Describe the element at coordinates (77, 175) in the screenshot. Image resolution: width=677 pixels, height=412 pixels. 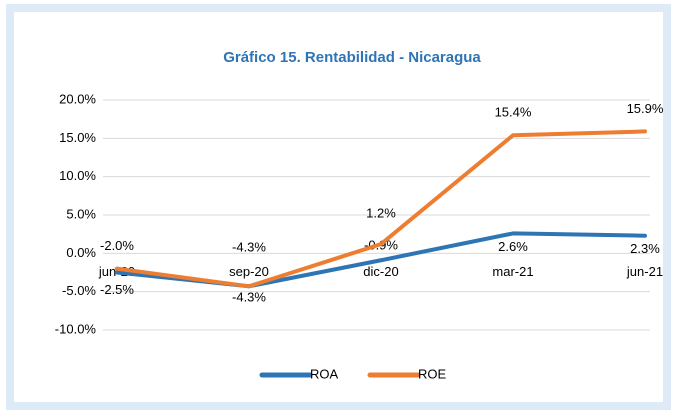
I see `y-tick-label: 10.0%` at that location.